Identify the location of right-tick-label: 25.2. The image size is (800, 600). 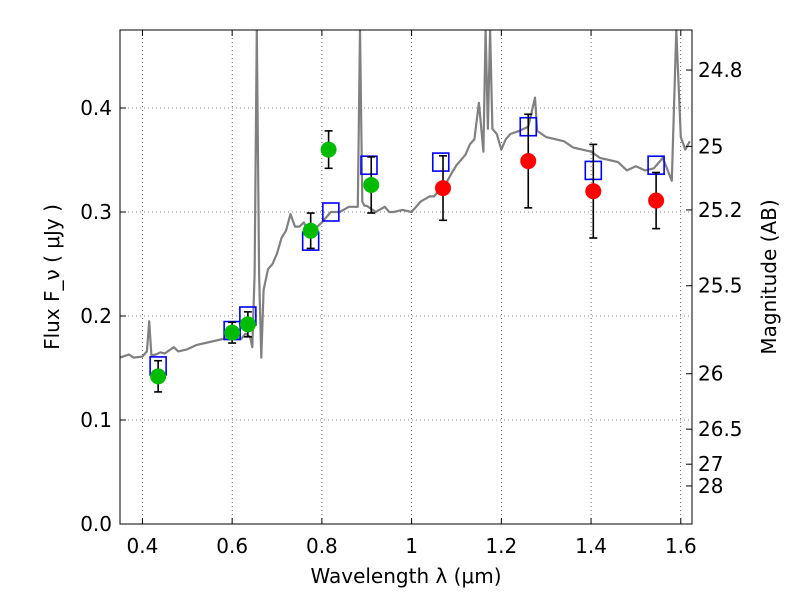
(720, 210).